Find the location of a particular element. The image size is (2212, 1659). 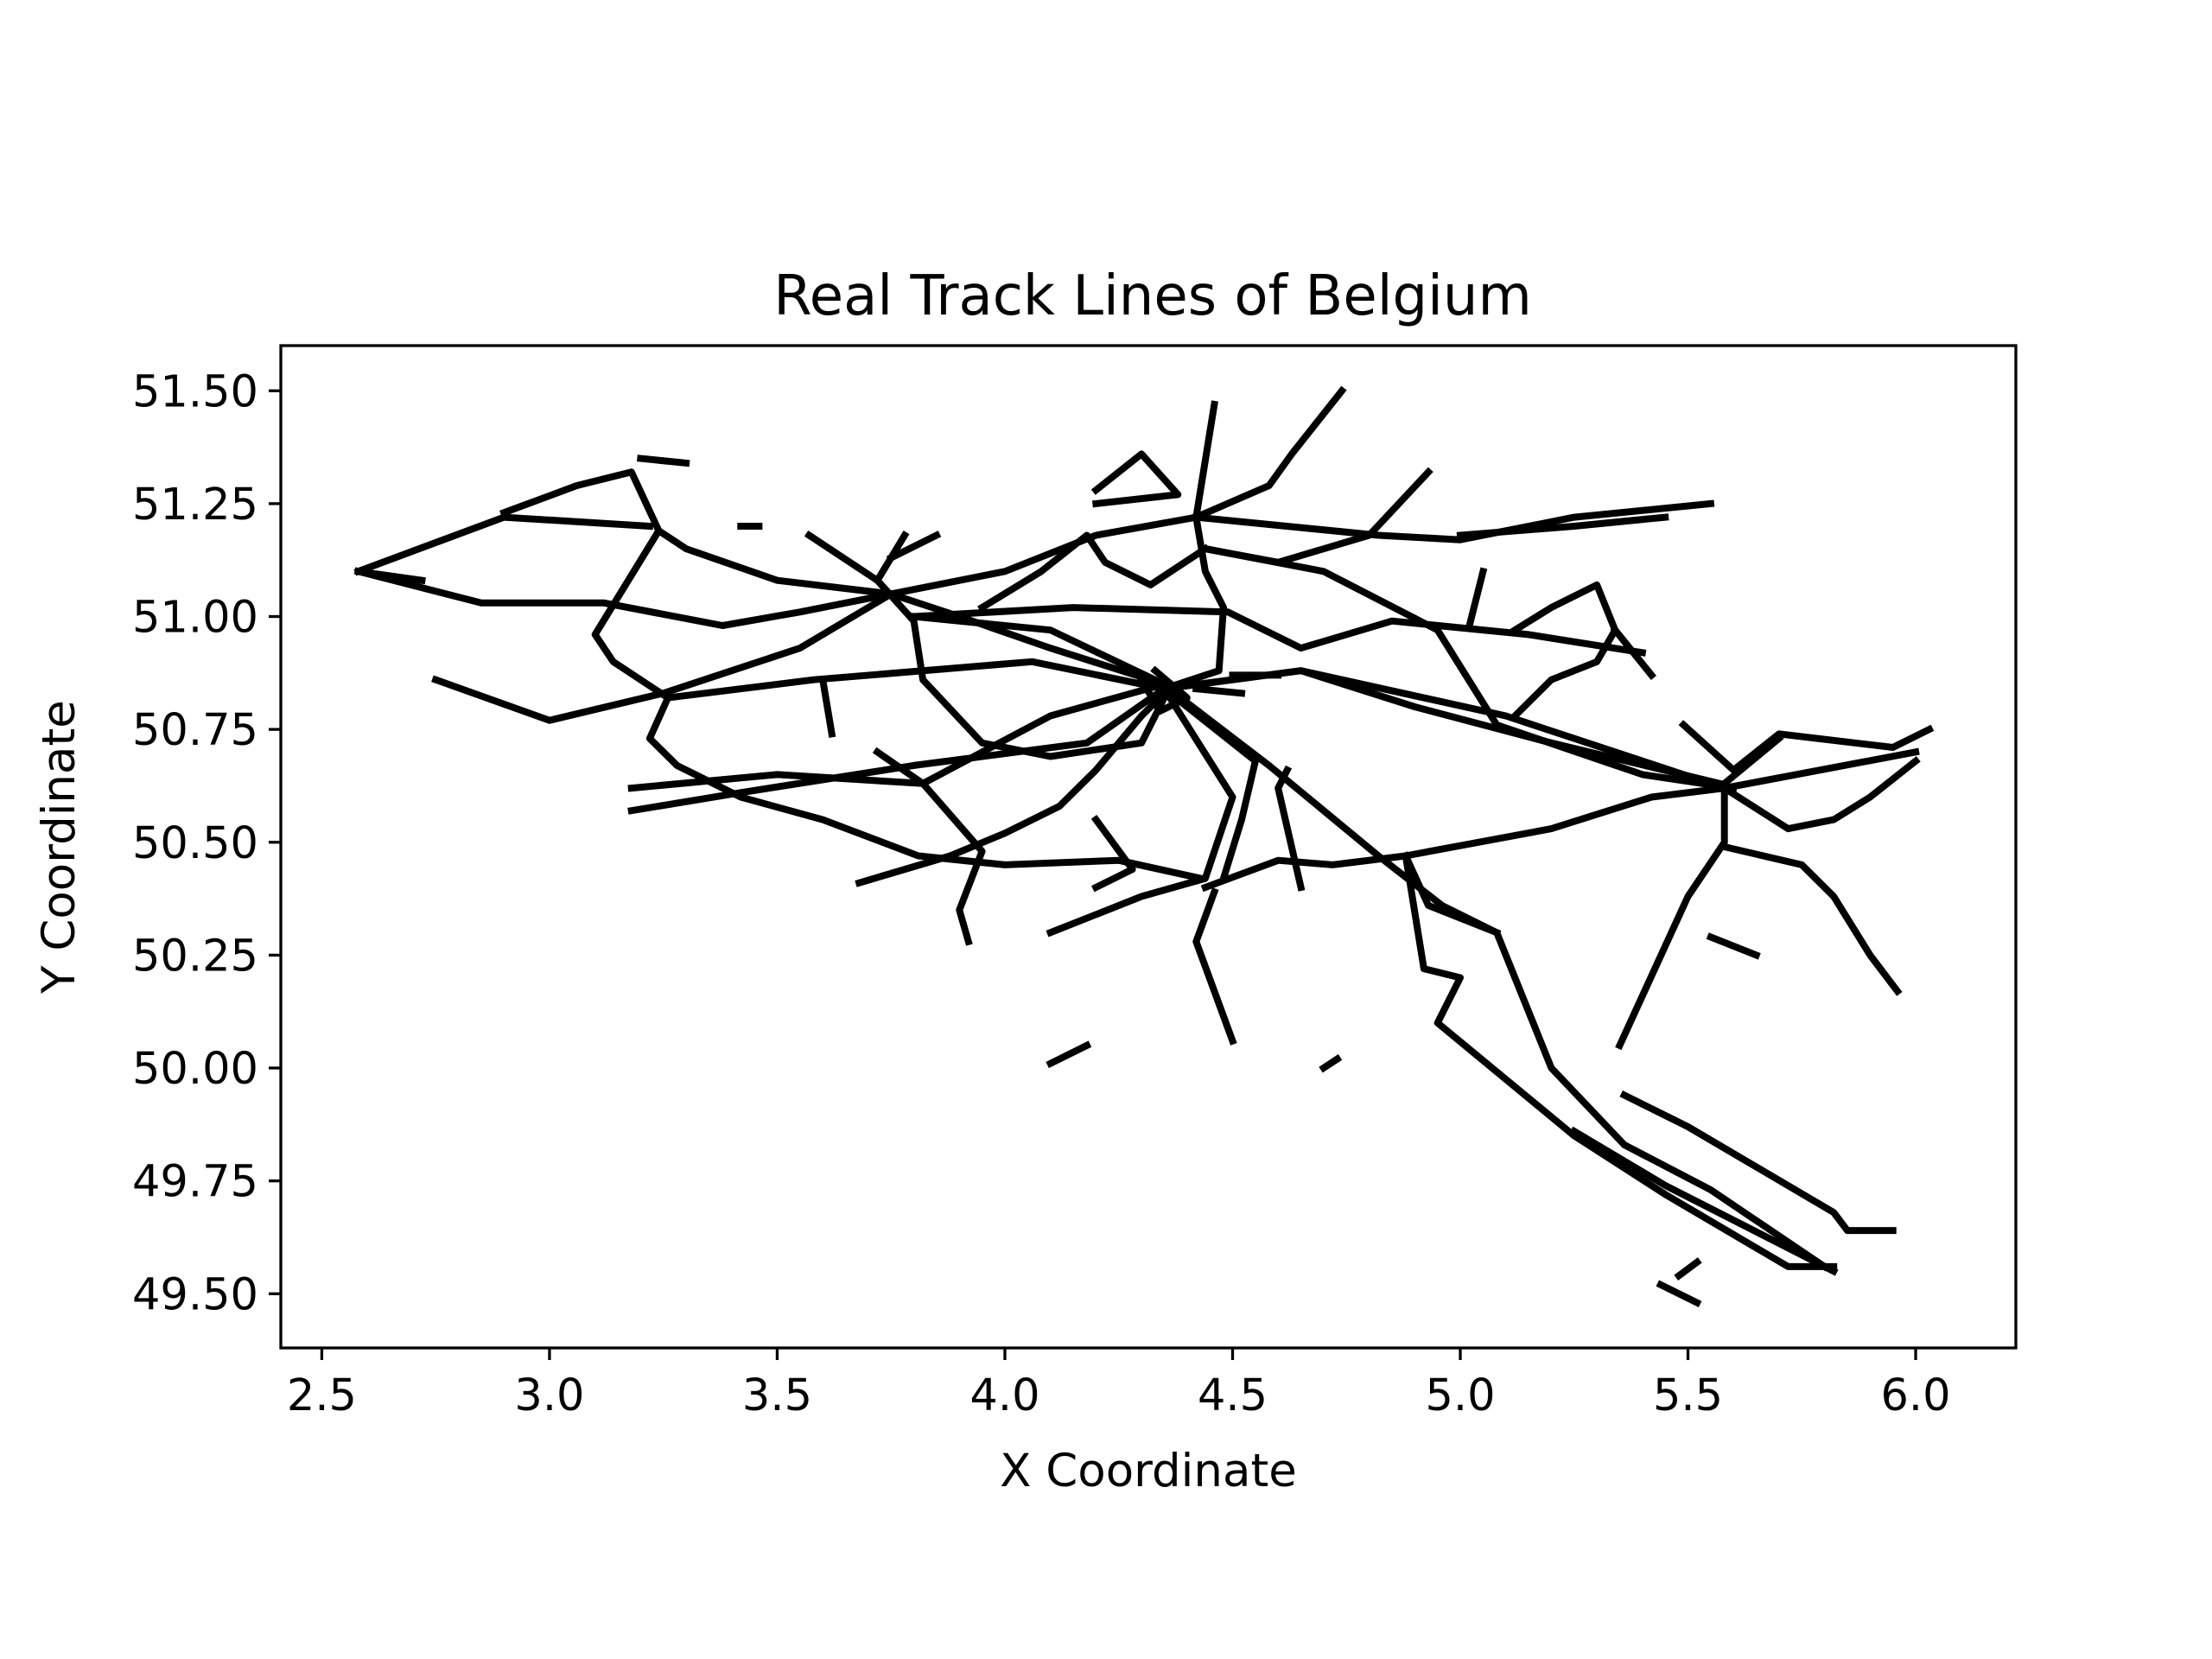

y-tick-label: 49.75 is located at coordinates (195, 1182).